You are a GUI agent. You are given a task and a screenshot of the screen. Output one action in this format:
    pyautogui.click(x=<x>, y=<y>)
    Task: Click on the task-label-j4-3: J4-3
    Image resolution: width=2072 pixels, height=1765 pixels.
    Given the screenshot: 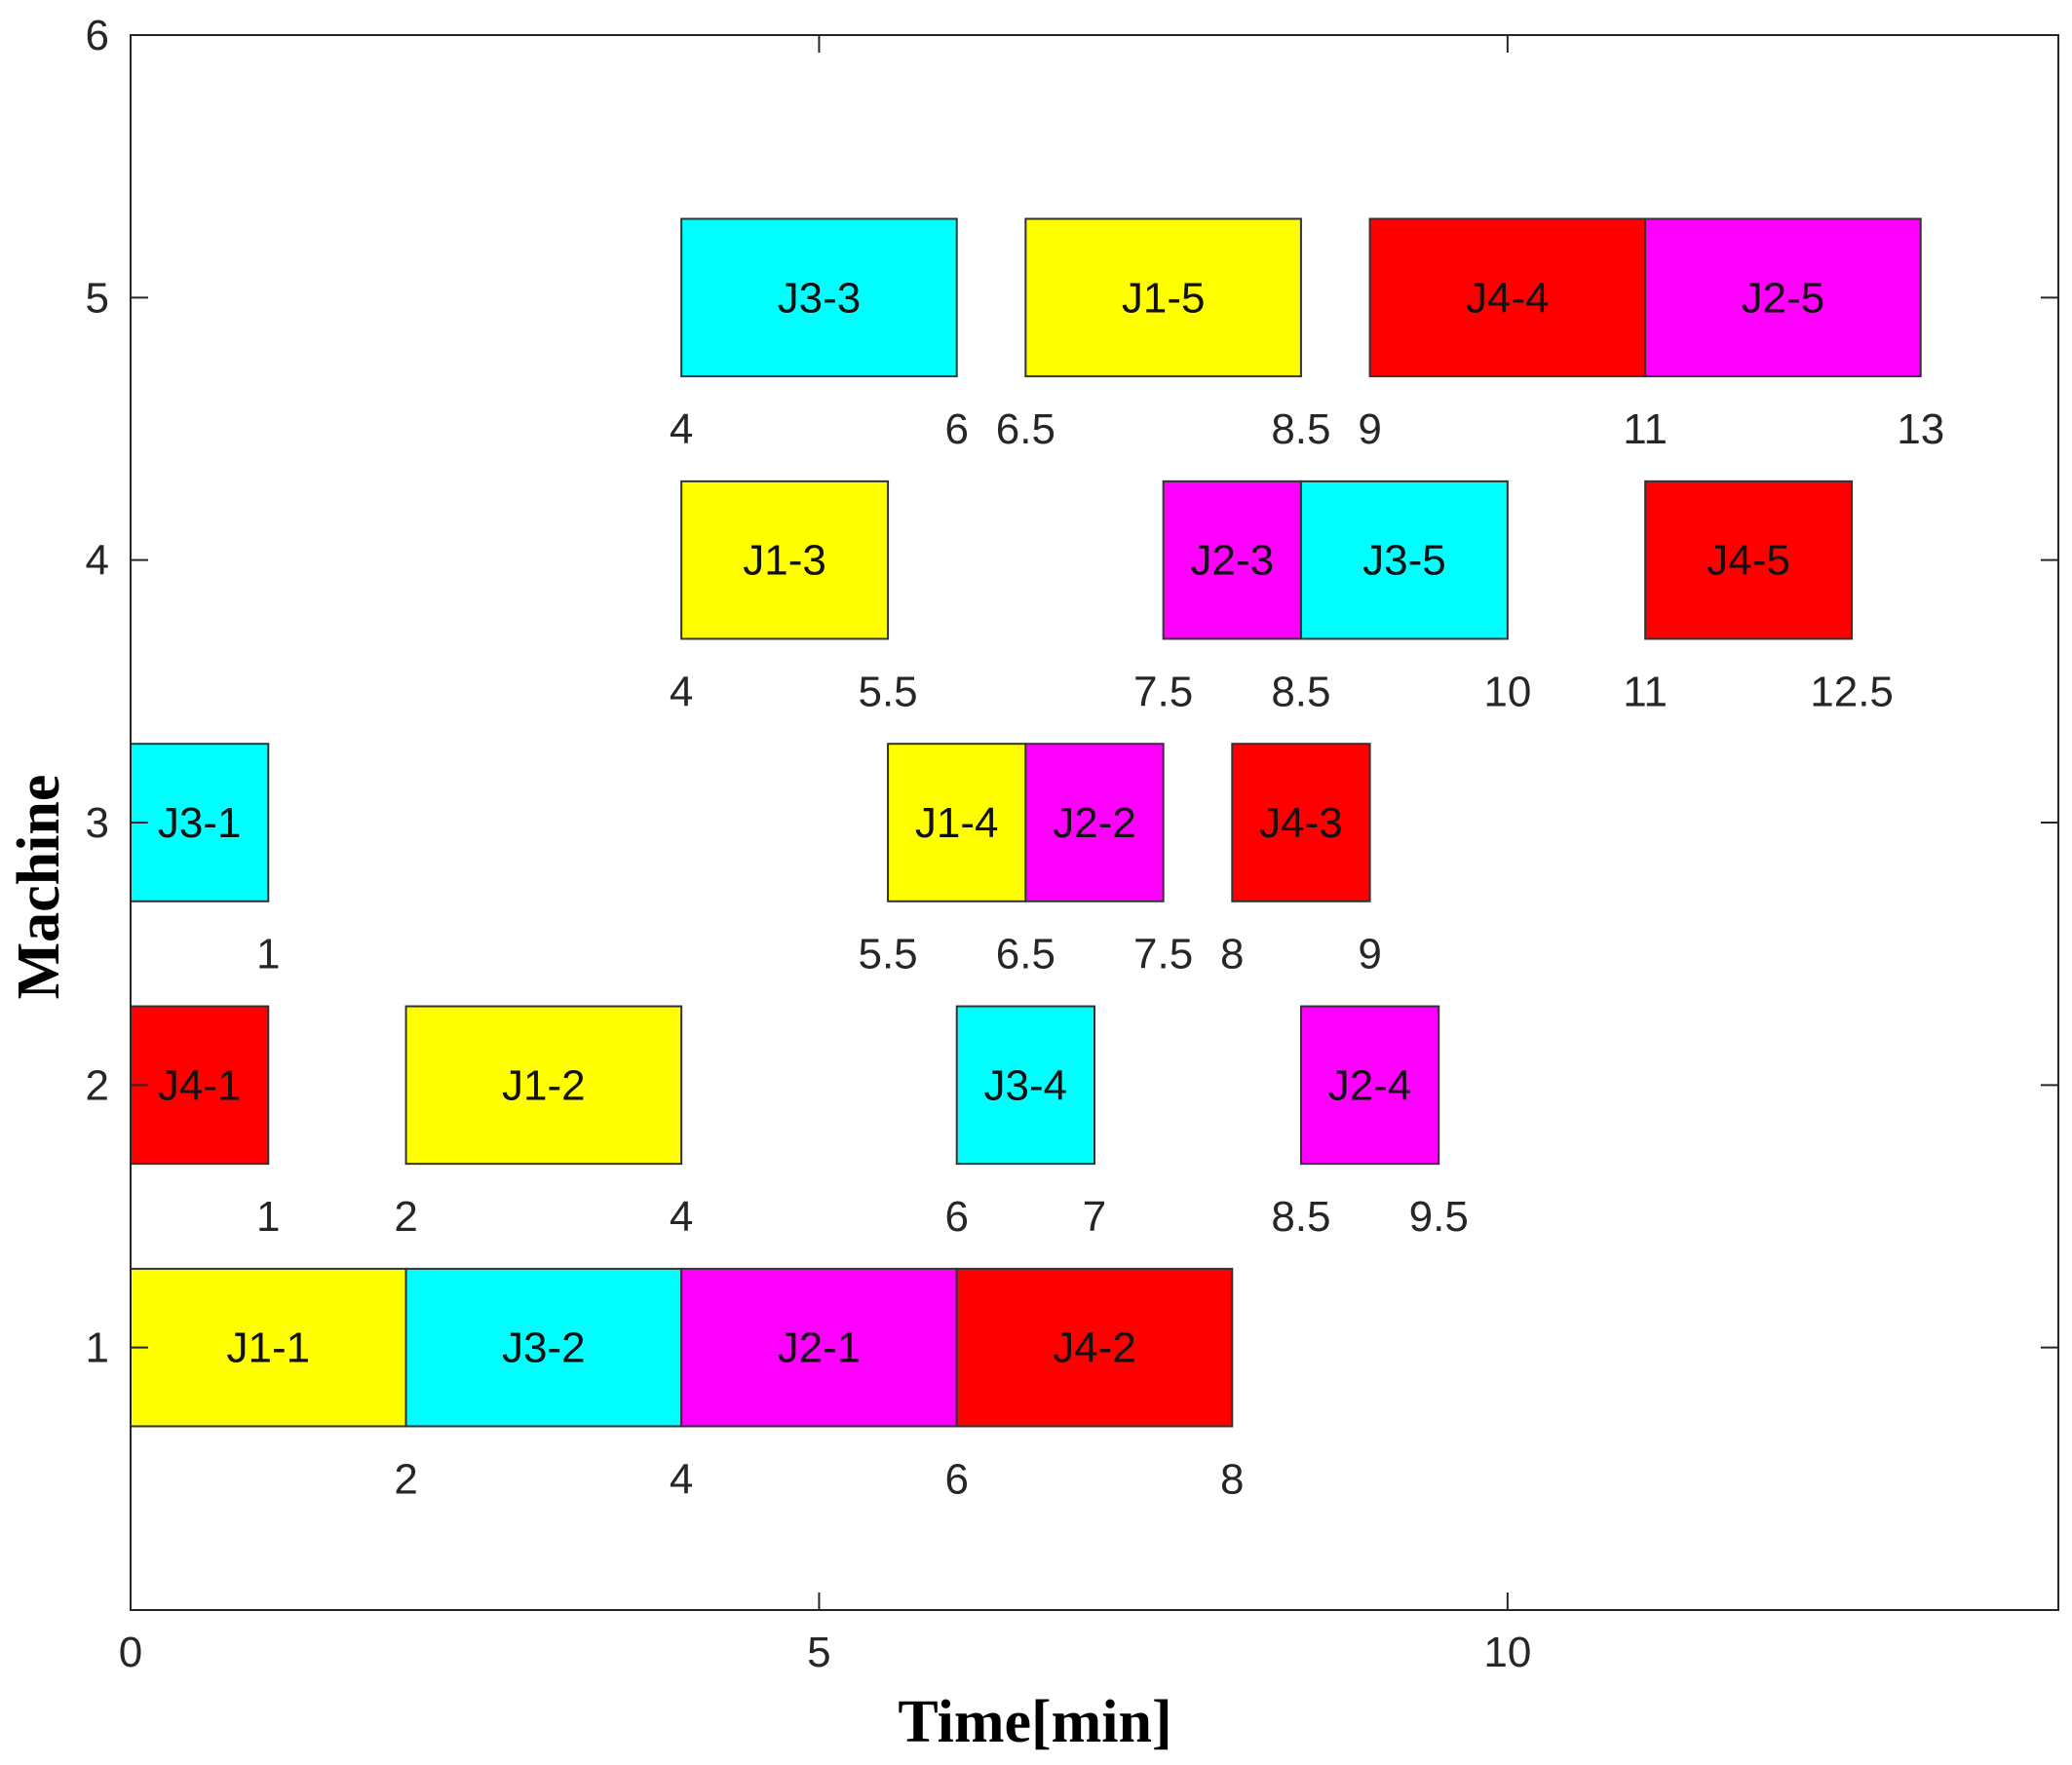 What is the action you would take?
    pyautogui.click(x=1301, y=823)
    